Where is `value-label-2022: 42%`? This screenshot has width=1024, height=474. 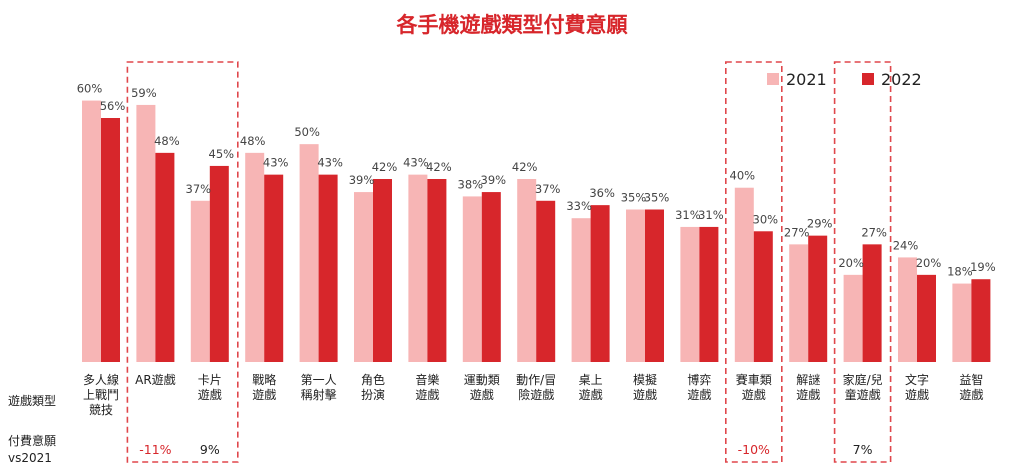 value-label-2022: 42% is located at coordinates (385, 167).